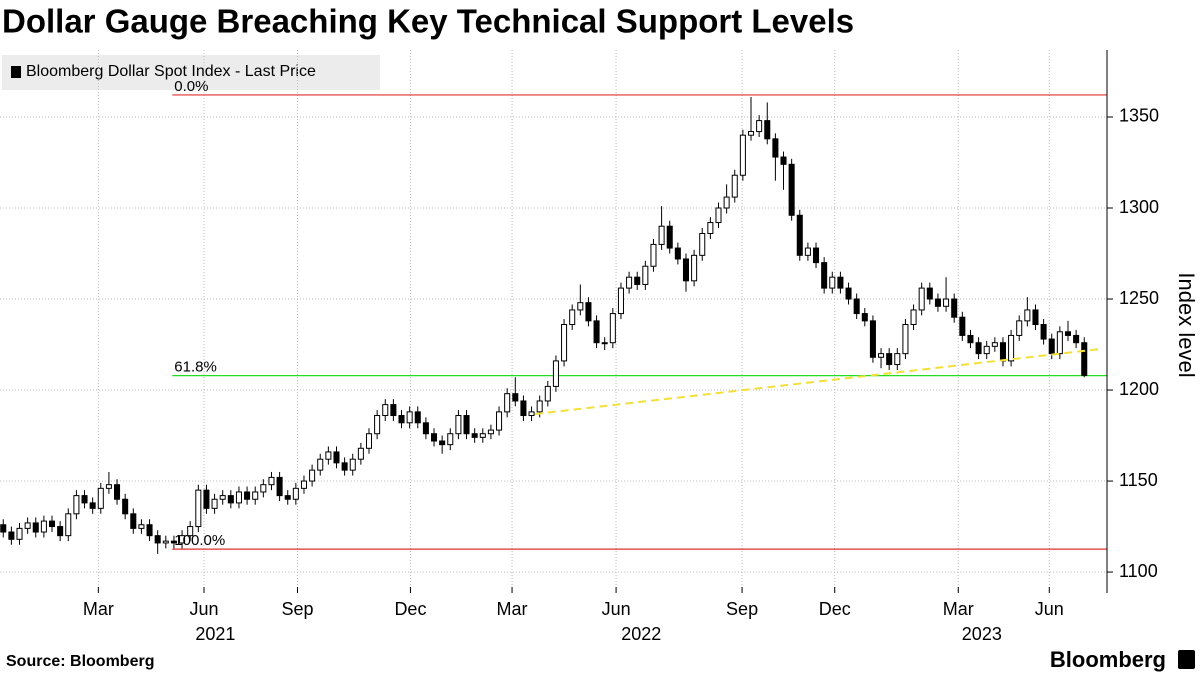 Image resolution: width=1200 pixels, height=675 pixels. Describe the element at coordinates (1138, 480) in the screenshot. I see `y-tick-label: 1150` at that location.